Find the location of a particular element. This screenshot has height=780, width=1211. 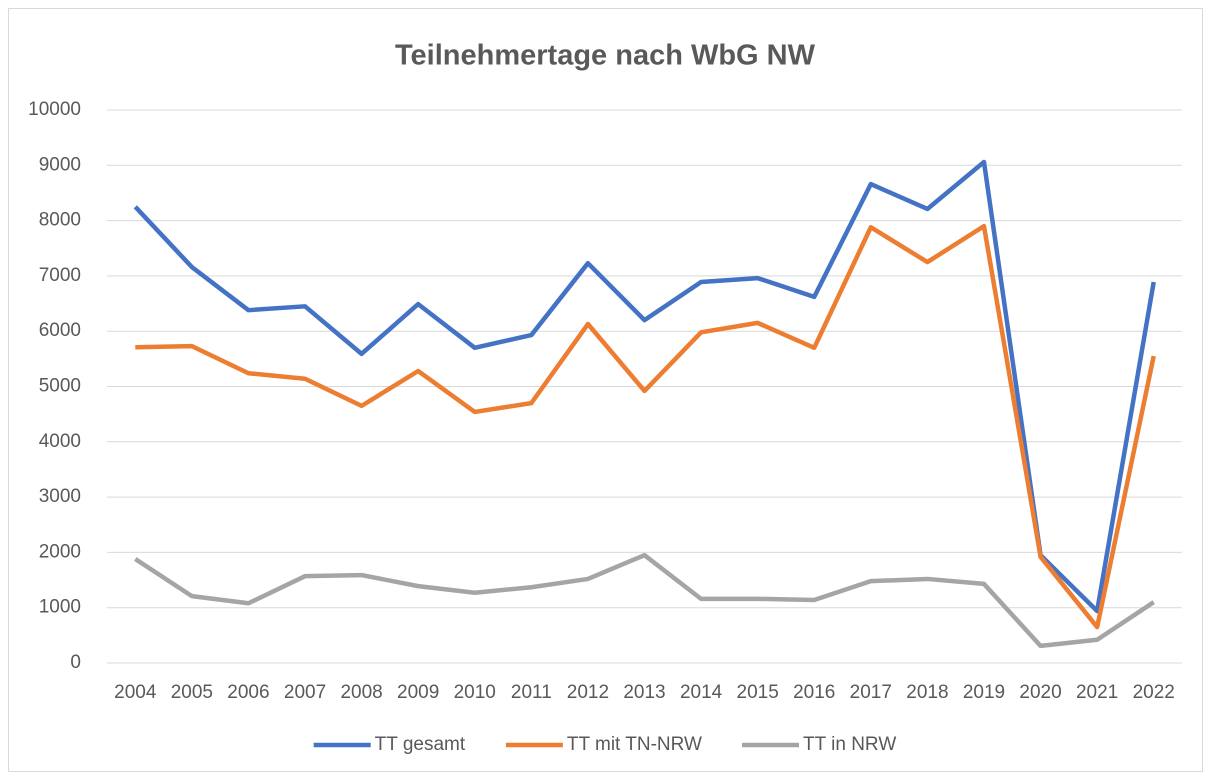

legend-label: TT in NRW is located at coordinates (849, 744).